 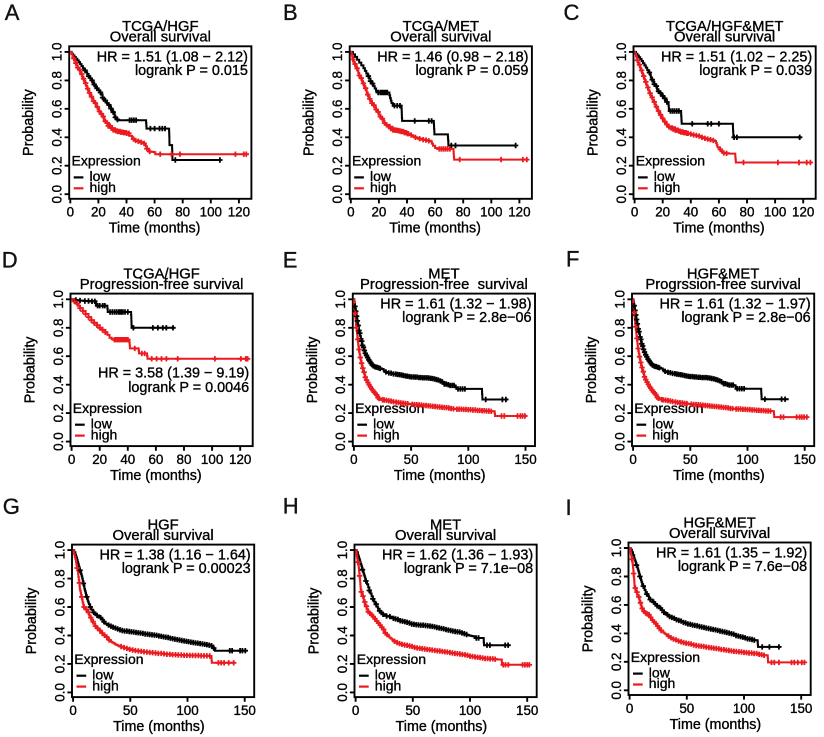 I want to click on svg-text: C, so click(x=572, y=12).